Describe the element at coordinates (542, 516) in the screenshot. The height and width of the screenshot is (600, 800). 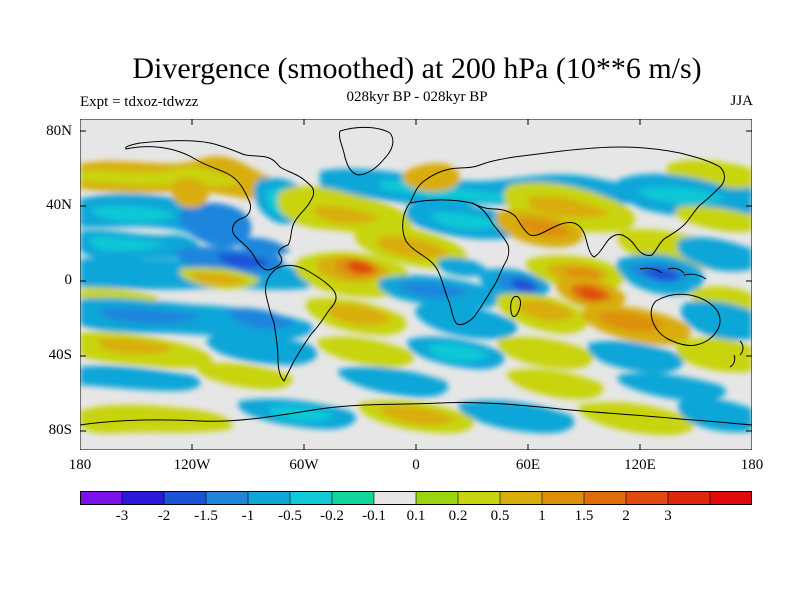
I see `colorbar-label: 1` at that location.